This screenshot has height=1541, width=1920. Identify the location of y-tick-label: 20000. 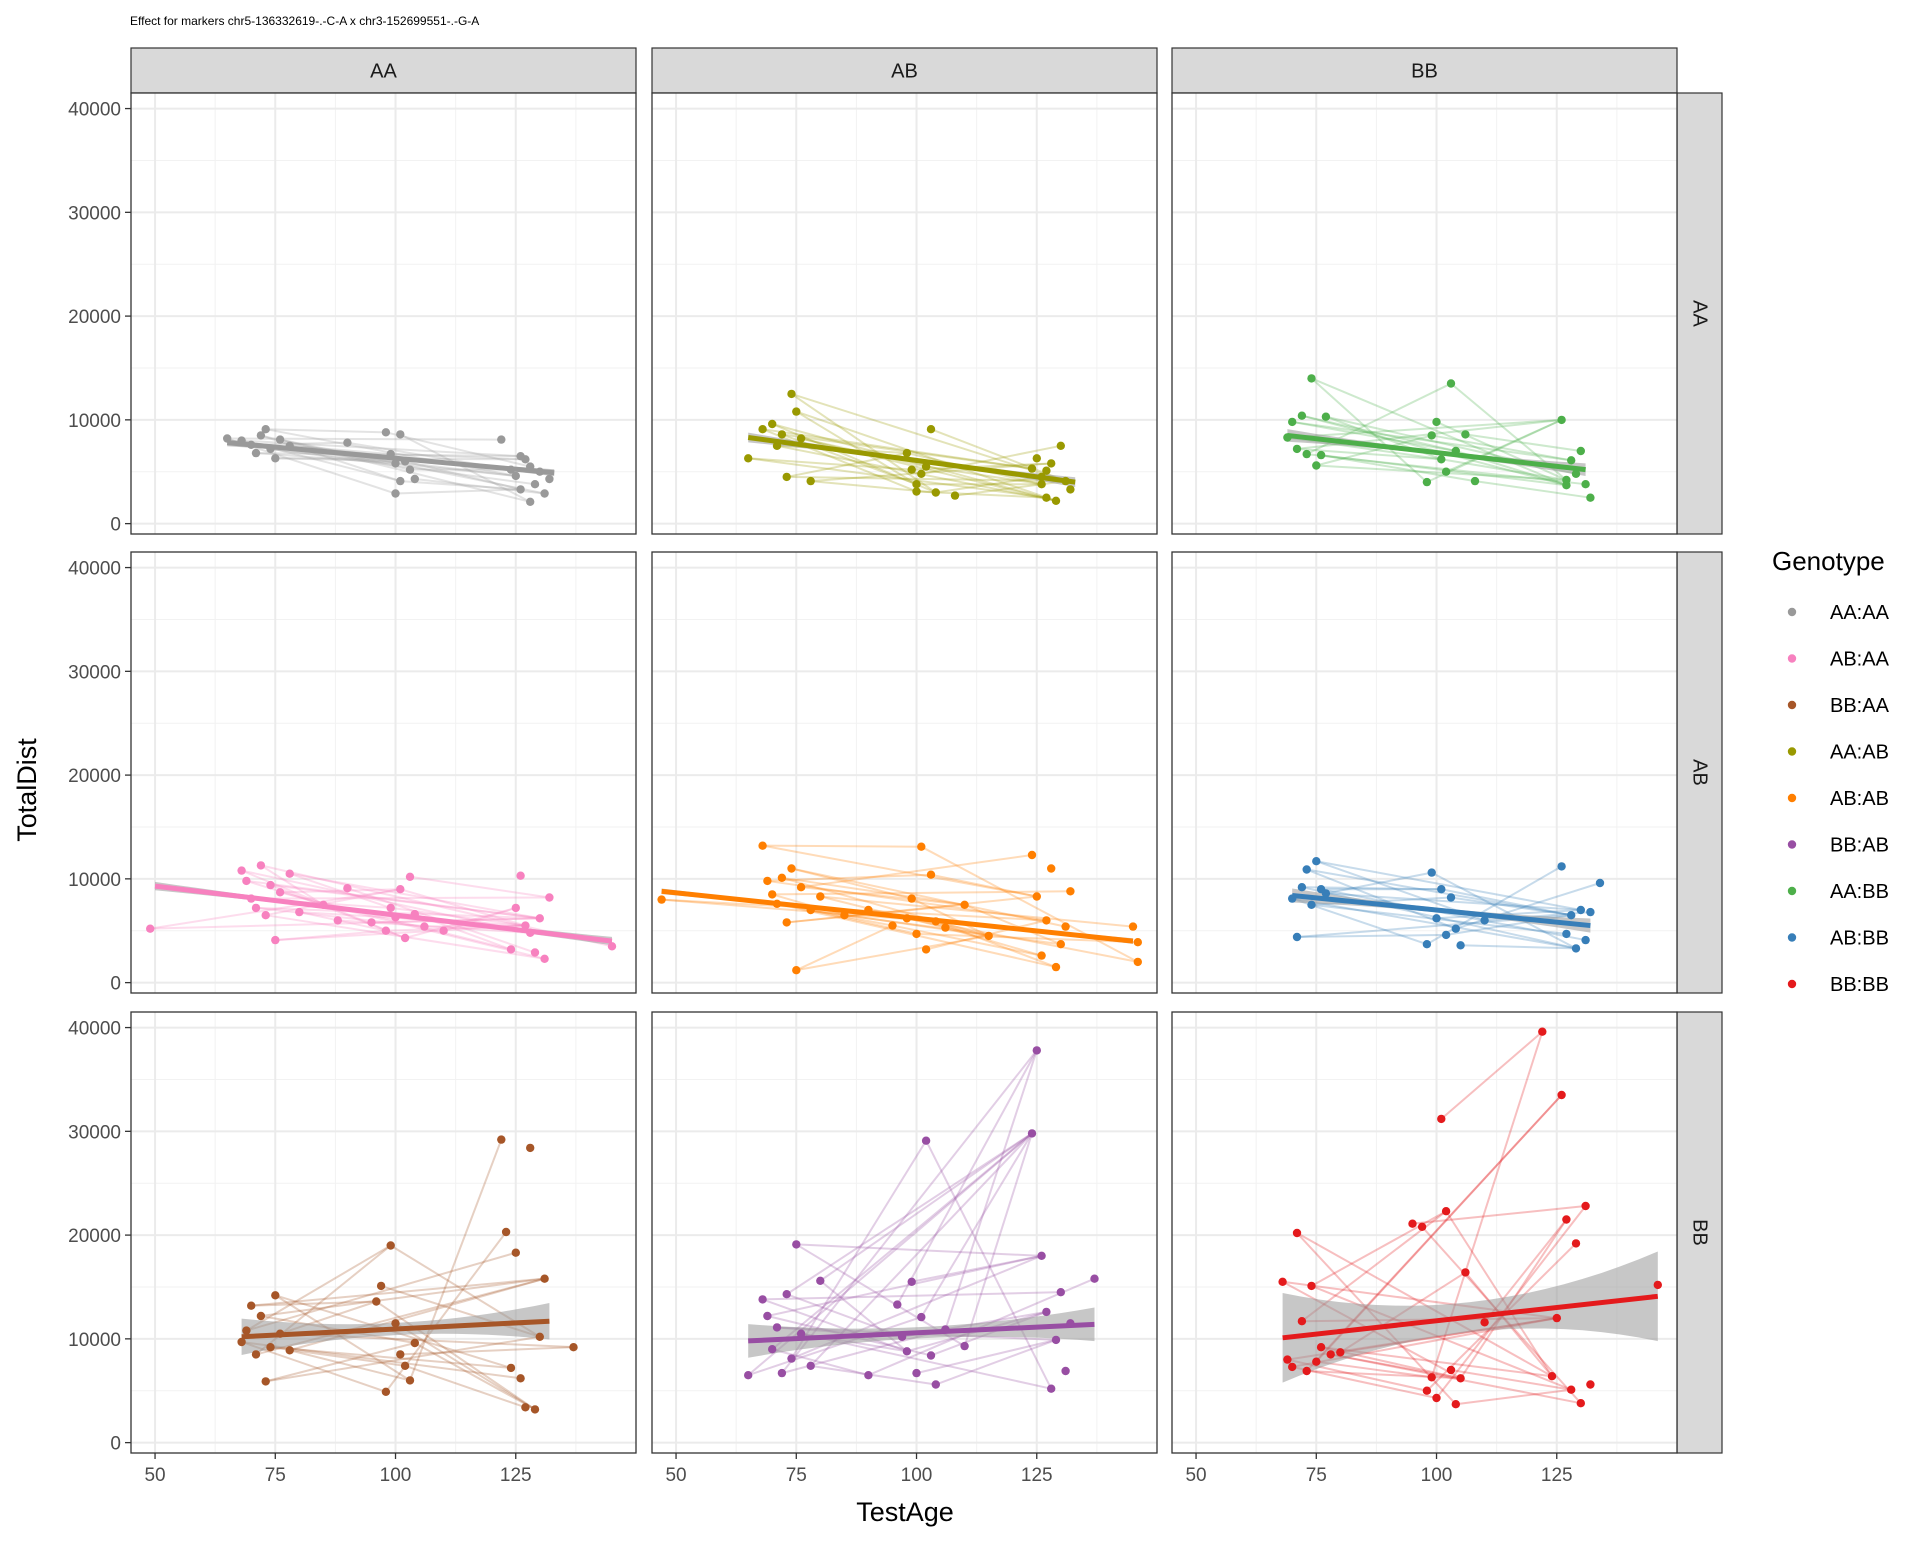
(94, 1236).